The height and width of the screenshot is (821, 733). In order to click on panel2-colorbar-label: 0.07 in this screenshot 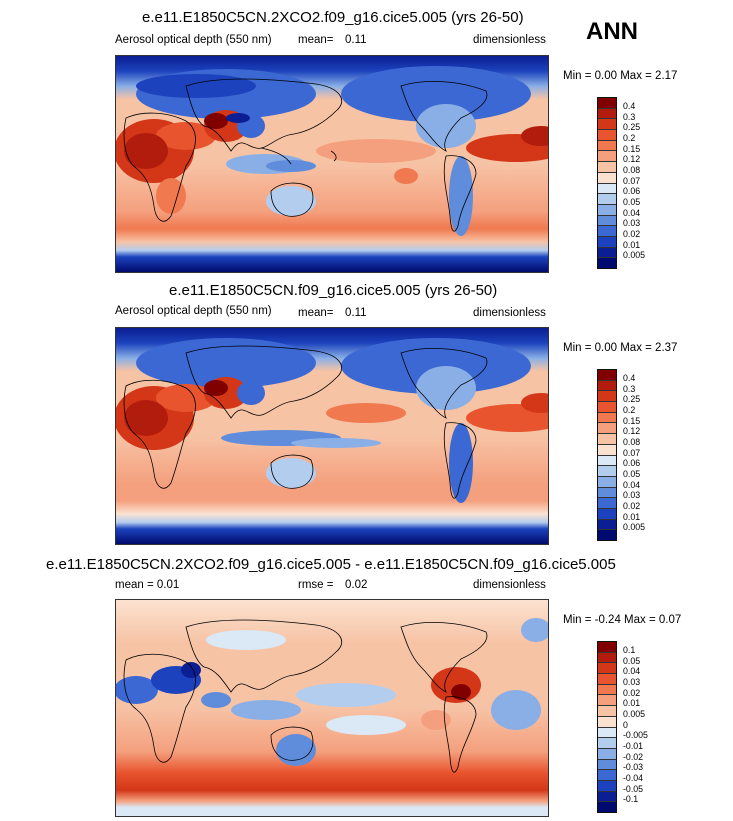, I will do `click(632, 453)`.